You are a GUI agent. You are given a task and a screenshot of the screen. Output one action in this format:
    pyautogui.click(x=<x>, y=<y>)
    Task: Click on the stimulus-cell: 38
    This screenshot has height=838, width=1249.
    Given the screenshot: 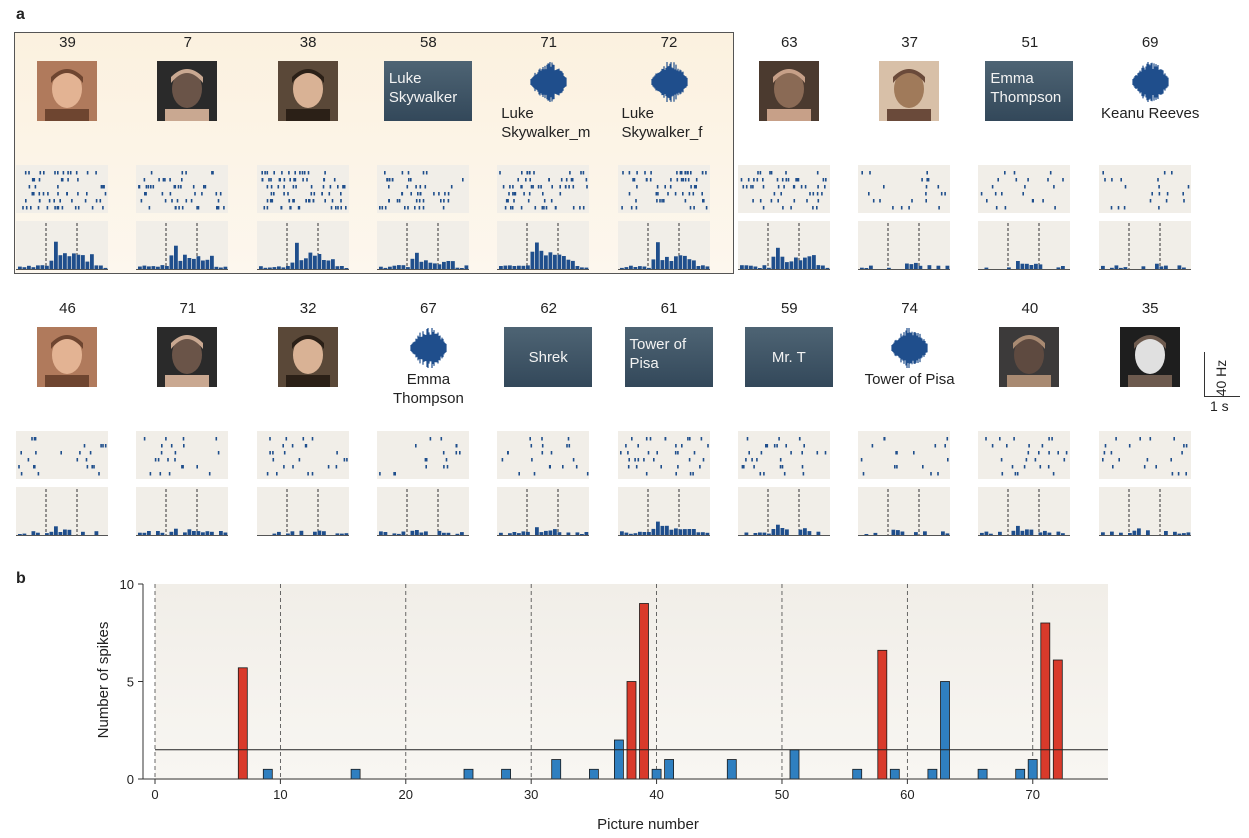 What is the action you would take?
    pyautogui.click(x=308, y=156)
    